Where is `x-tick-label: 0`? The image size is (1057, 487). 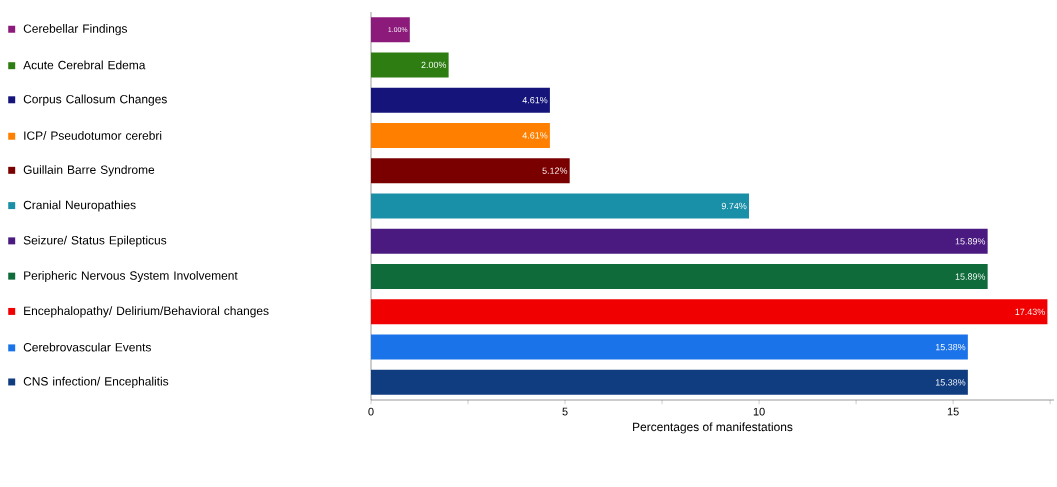
x-tick-label: 0 is located at coordinates (371, 411).